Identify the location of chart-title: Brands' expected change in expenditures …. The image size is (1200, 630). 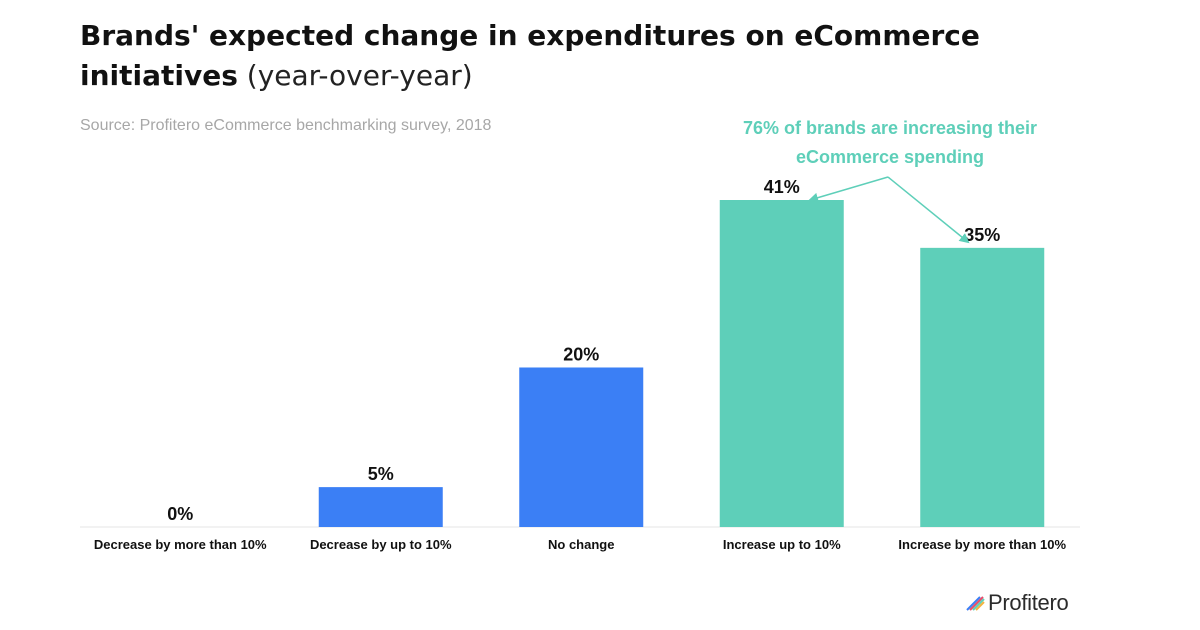
(530, 56).